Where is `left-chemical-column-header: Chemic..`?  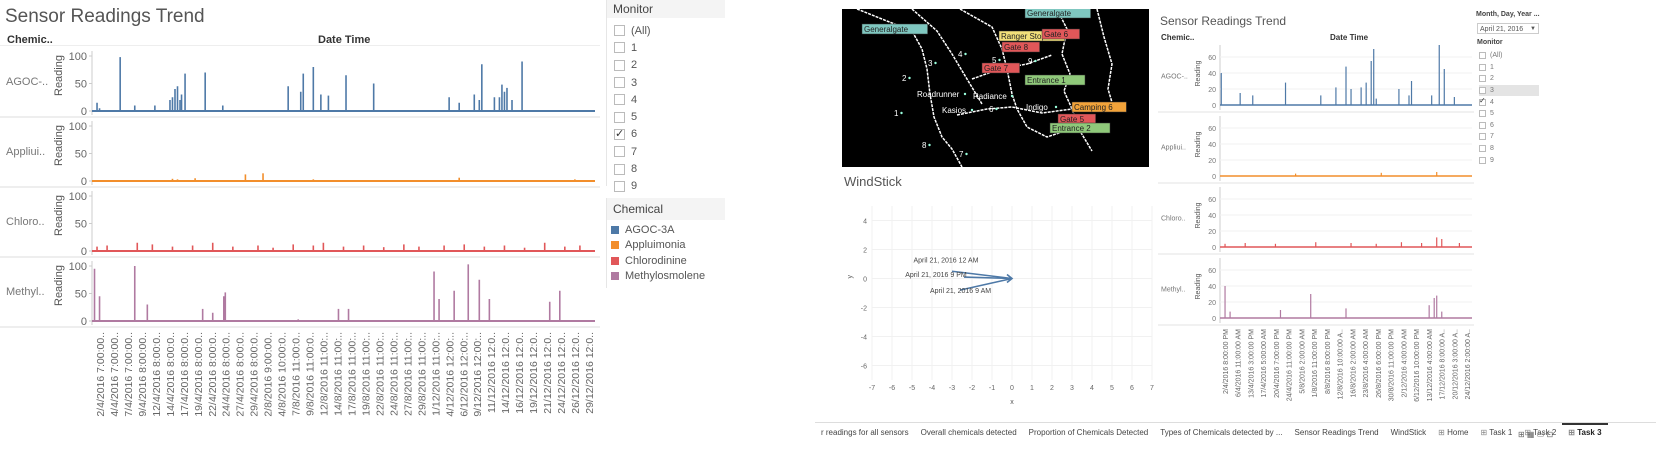
left-chemical-column-header: Chemic.. is located at coordinates (30, 40).